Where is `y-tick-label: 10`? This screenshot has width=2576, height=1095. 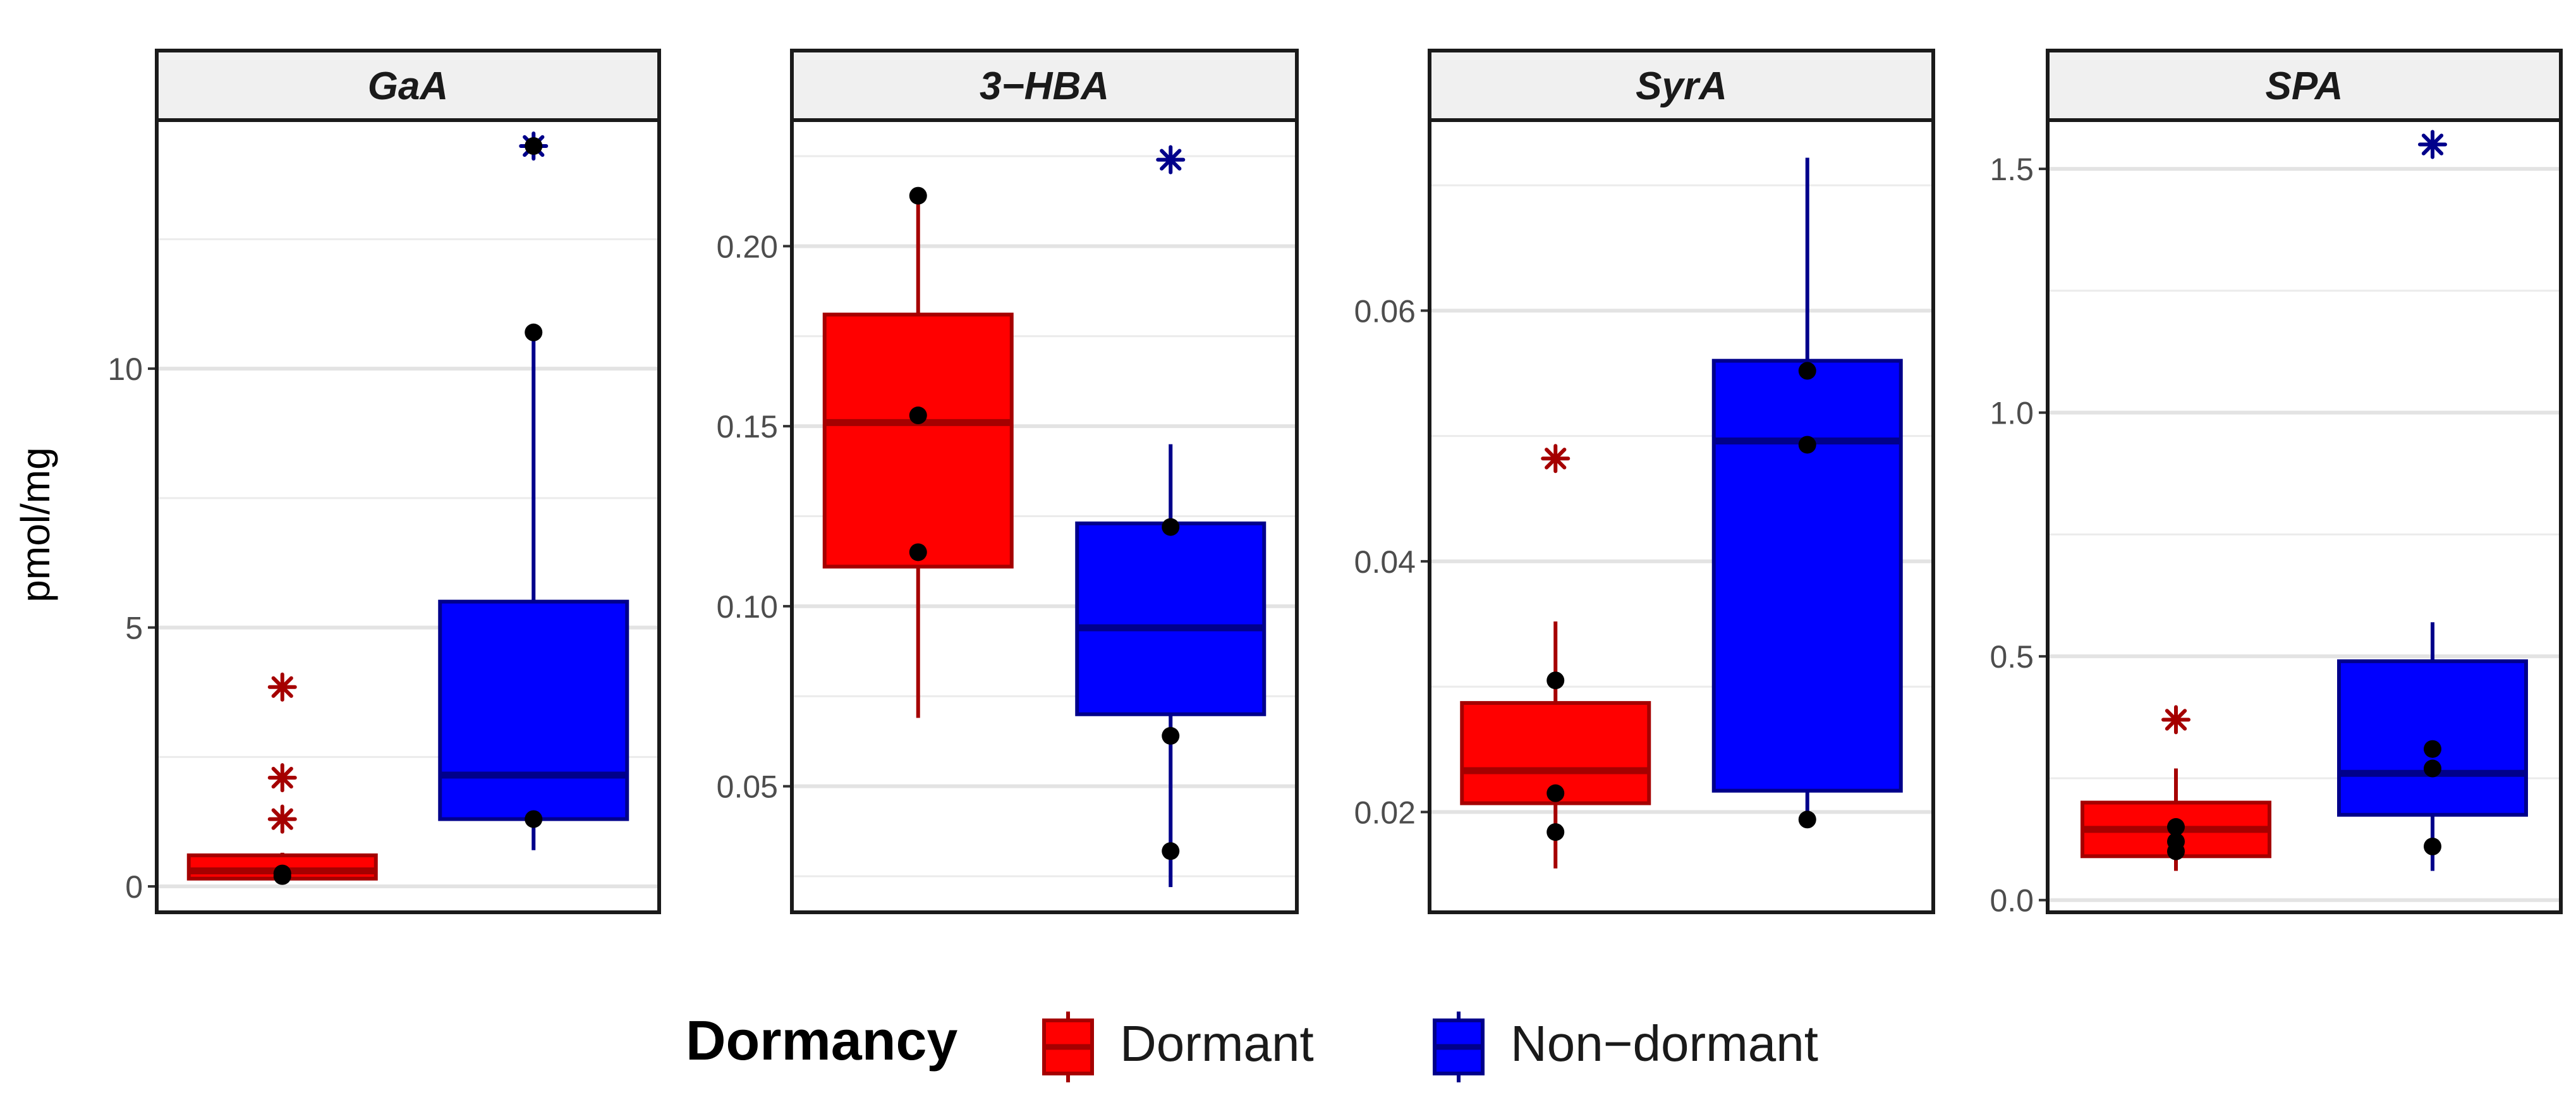 y-tick-label: 10 is located at coordinates (125, 369).